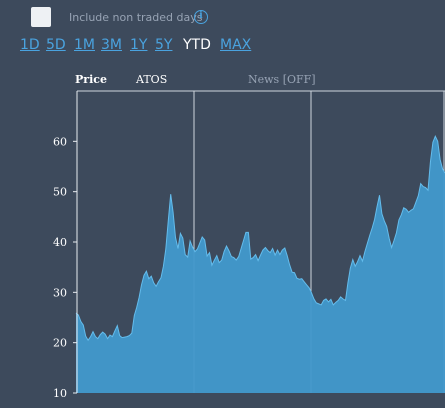 Image resolution: width=445 pixels, height=408 pixels. I want to click on period-5y: 5Y, so click(164, 45).